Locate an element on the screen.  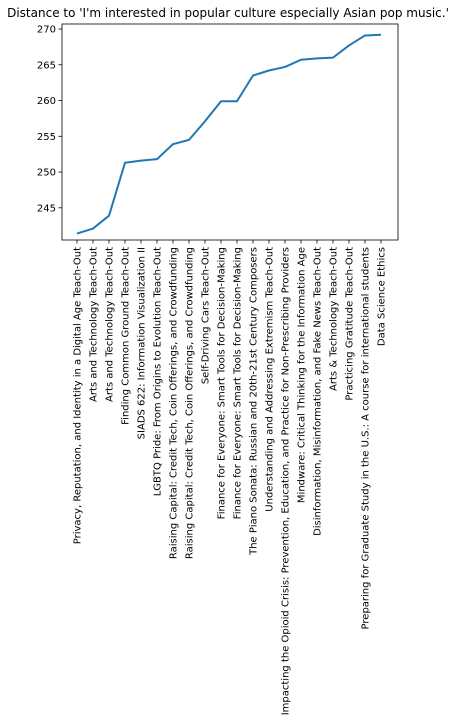
y-tick-label: 260 is located at coordinates (46, 101).